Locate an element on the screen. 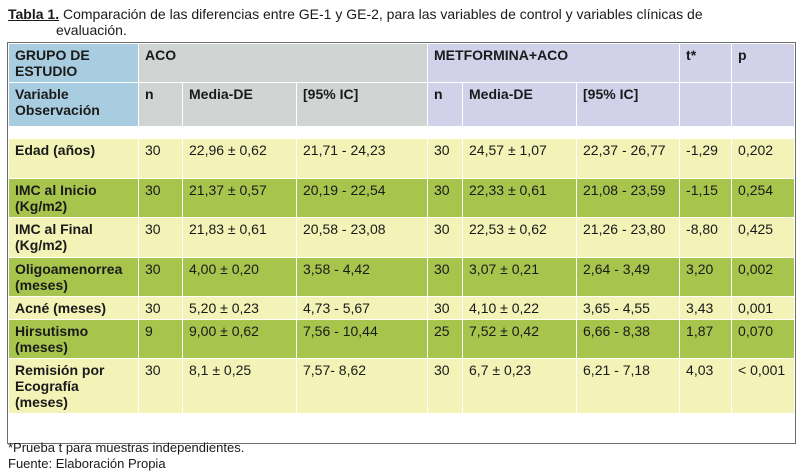  cell-t: 1,87 is located at coordinates (706, 339).